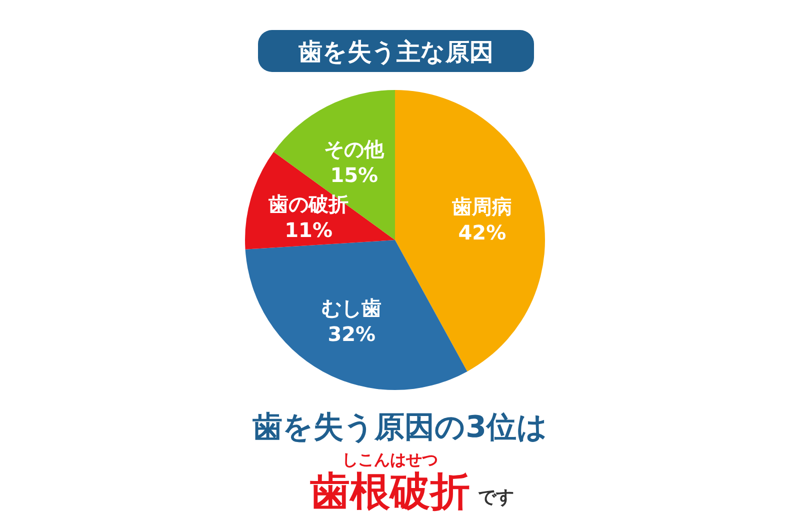  I want to click on data-label: 42%, so click(482, 232).